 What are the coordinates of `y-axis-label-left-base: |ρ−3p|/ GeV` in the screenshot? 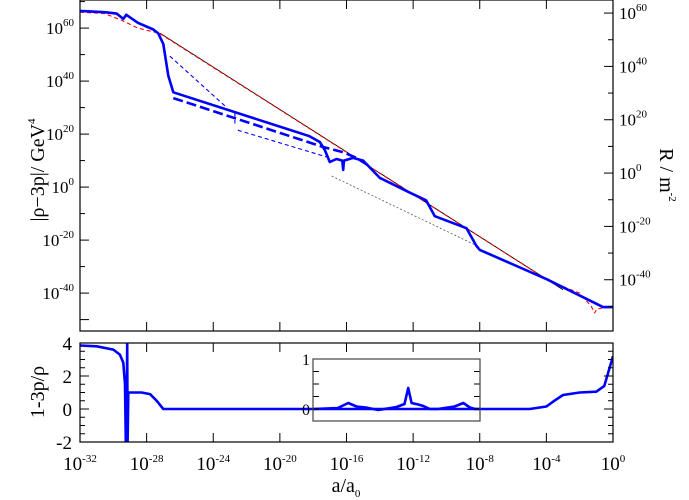 It's located at (38, 172).